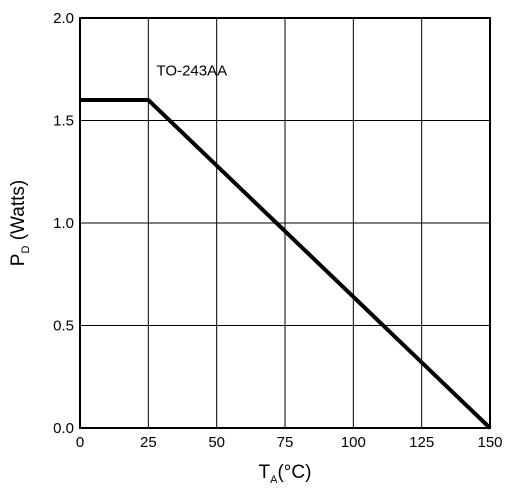 The height and width of the screenshot is (494, 509). I want to click on x-tick-label: 125, so click(421, 442).